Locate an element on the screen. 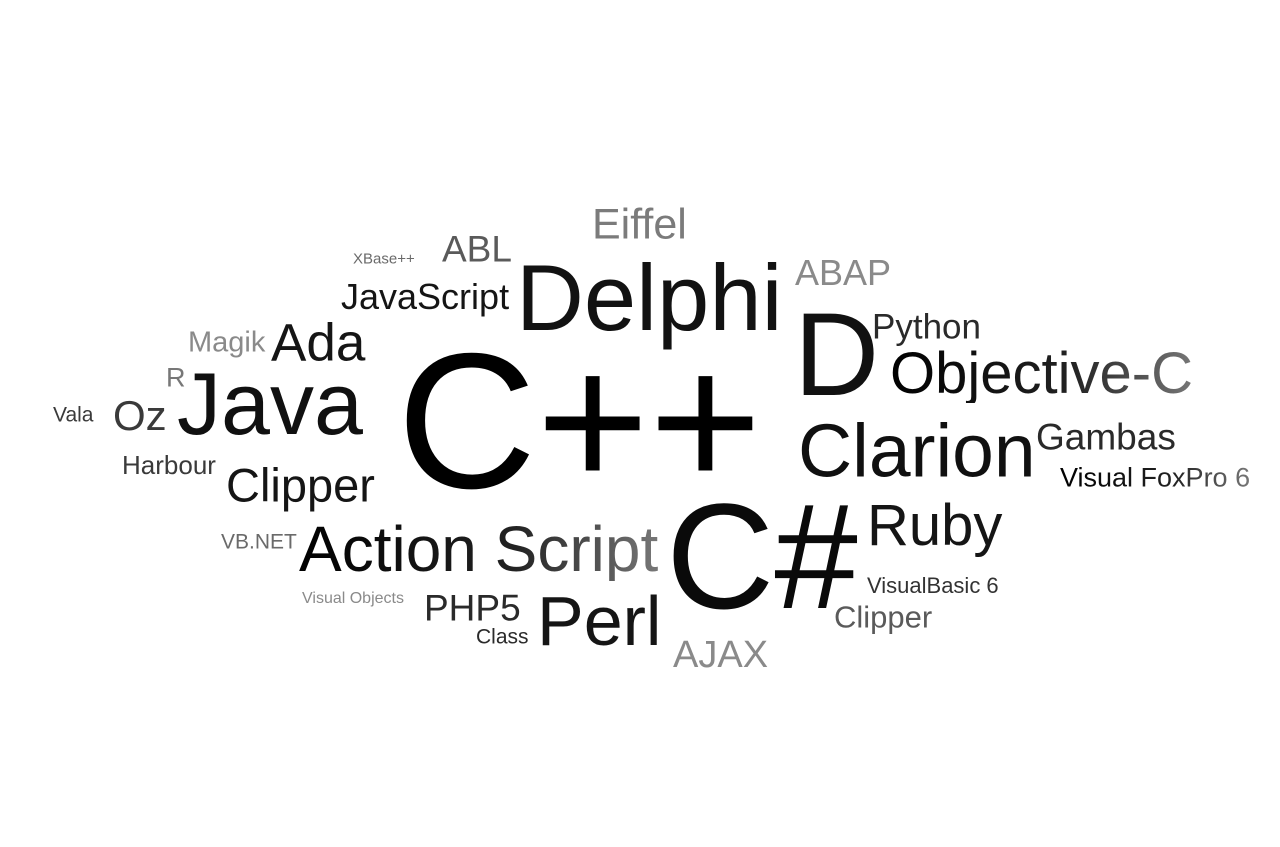 Image resolution: width=1280 pixels, height=847 pixels. word-abap: ABAP is located at coordinates (843, 272).